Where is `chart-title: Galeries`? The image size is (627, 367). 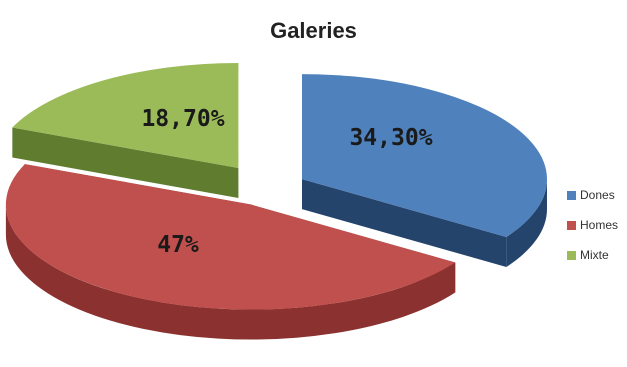 chart-title: Galeries is located at coordinates (313, 30).